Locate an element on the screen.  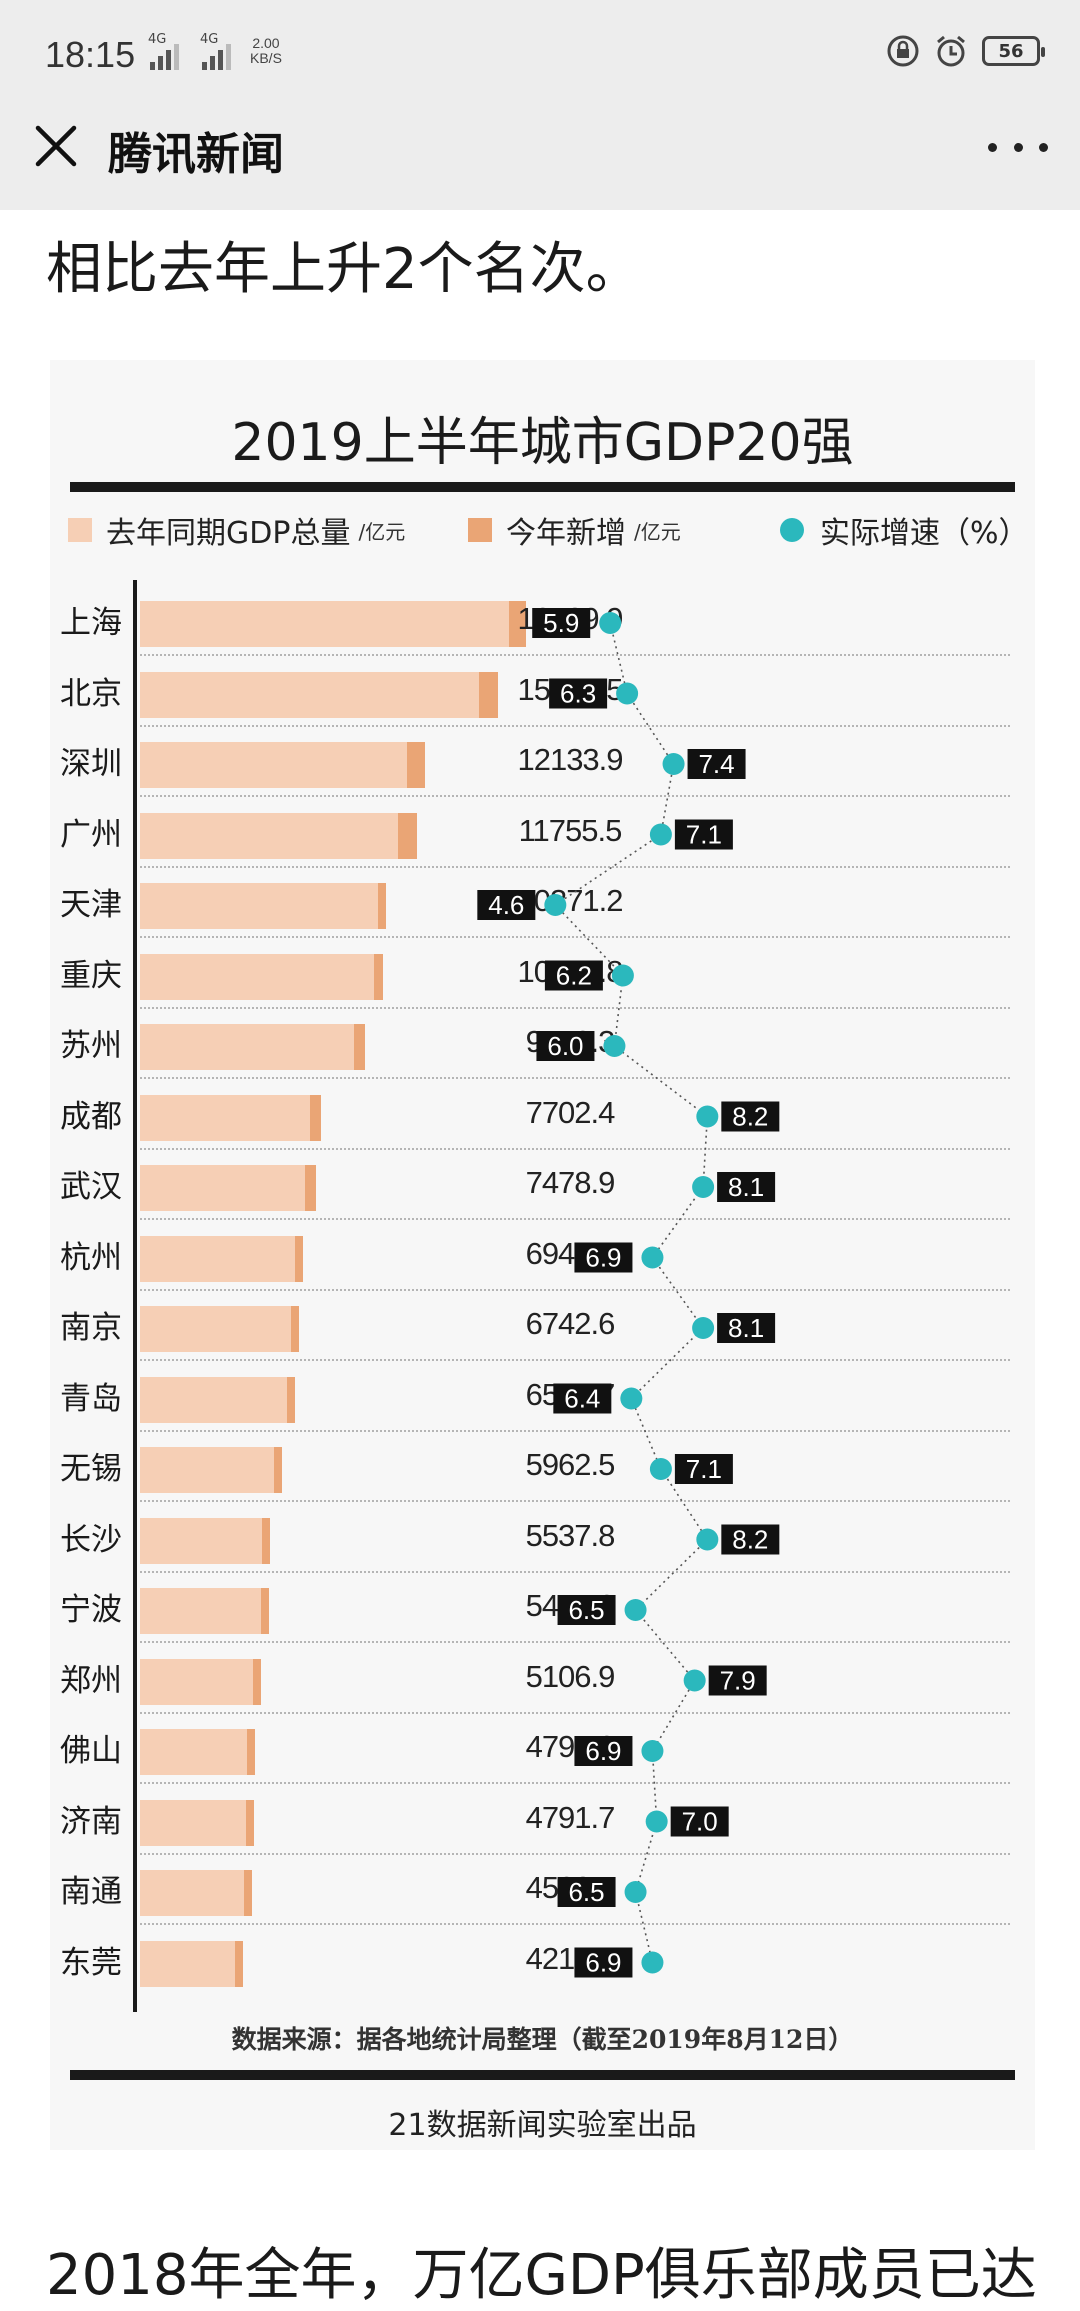
city-label: 南通 is located at coordinates (91, 1892).